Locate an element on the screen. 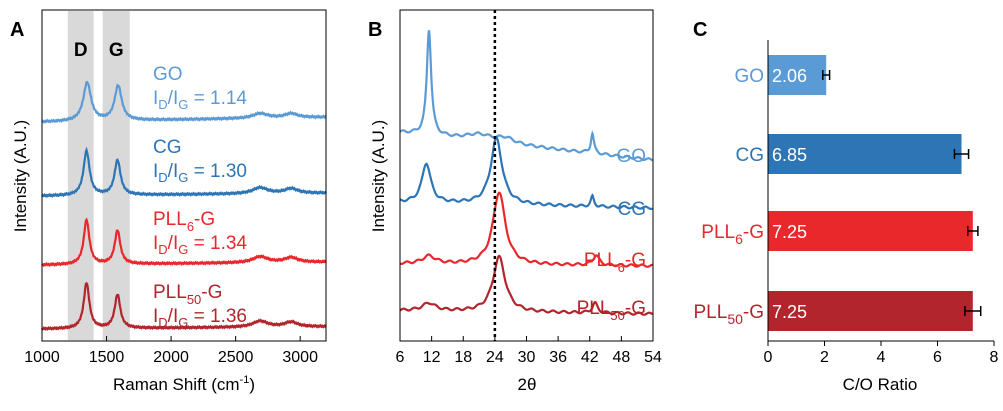  x-tick-label: 36 is located at coordinates (558, 357).